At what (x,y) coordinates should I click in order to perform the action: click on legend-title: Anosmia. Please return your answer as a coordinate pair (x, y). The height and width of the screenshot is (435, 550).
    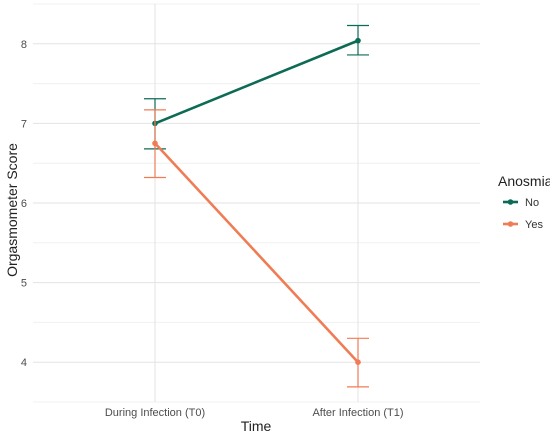
    Looking at the image, I should click on (524, 181).